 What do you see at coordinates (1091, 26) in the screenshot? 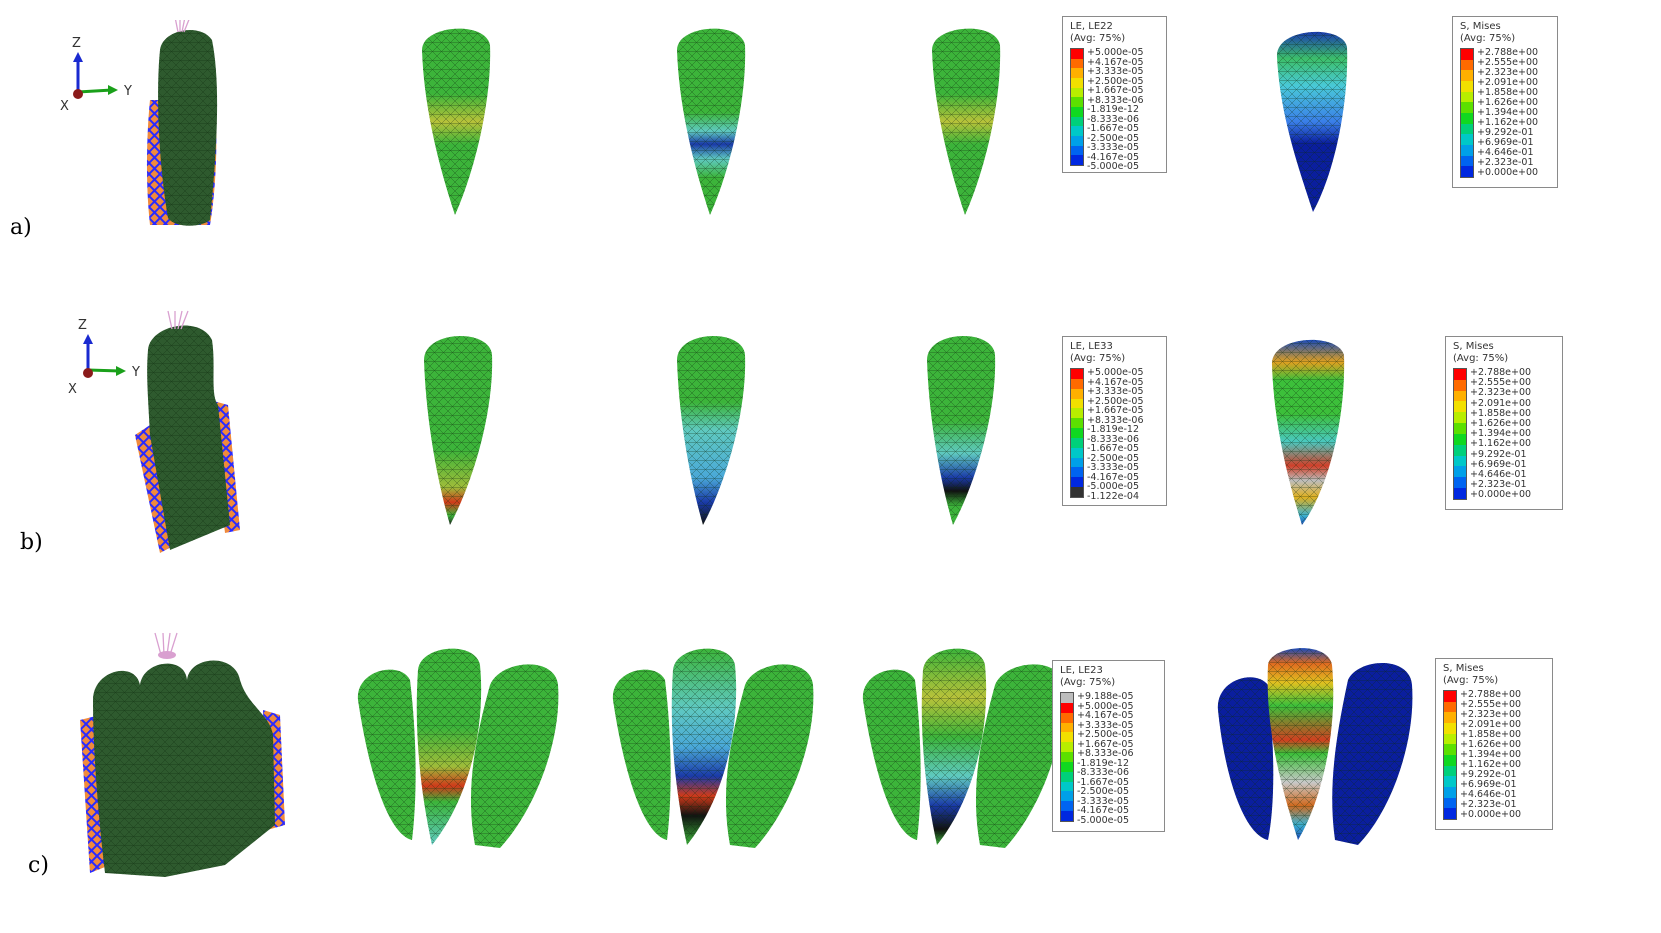
I see `legend-title: LE, LE22` at bounding box center [1091, 26].